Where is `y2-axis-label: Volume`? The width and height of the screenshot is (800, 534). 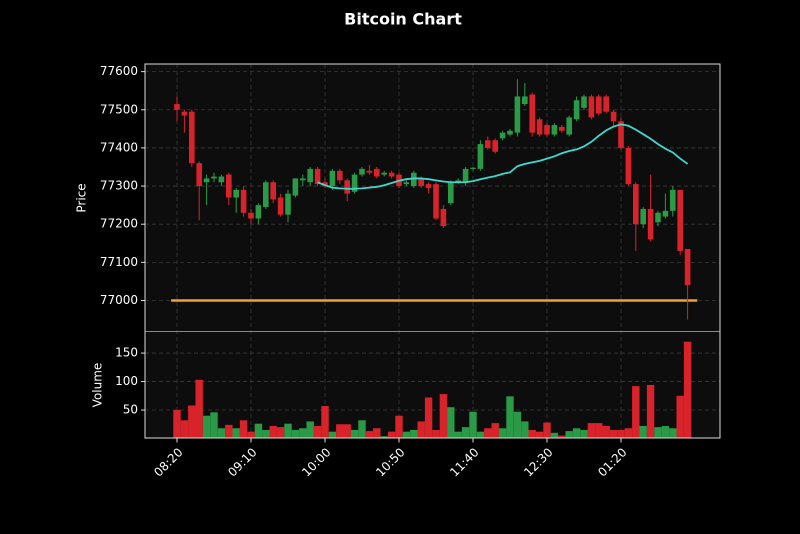
y2-axis-label: Volume is located at coordinates (98, 385).